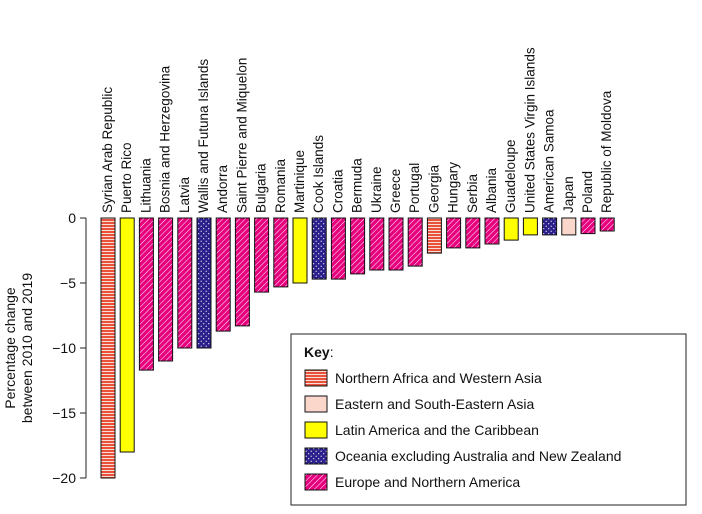 This screenshot has width=702, height=514. What do you see at coordinates (107, 150) in the screenshot?
I see `category-label: Syrian Arab Republic` at bounding box center [107, 150].